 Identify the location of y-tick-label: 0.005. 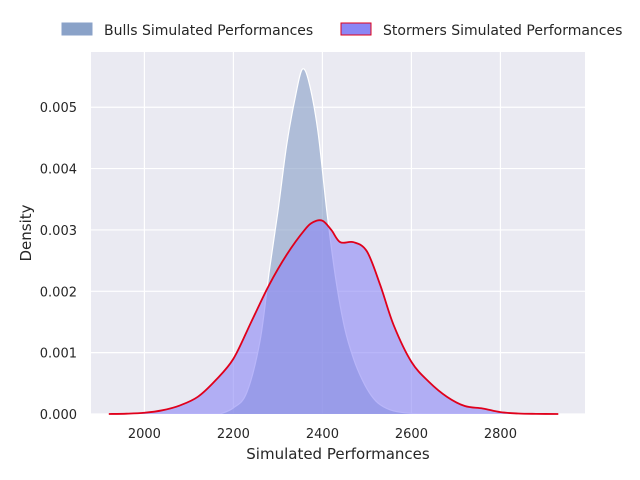
(58, 108).